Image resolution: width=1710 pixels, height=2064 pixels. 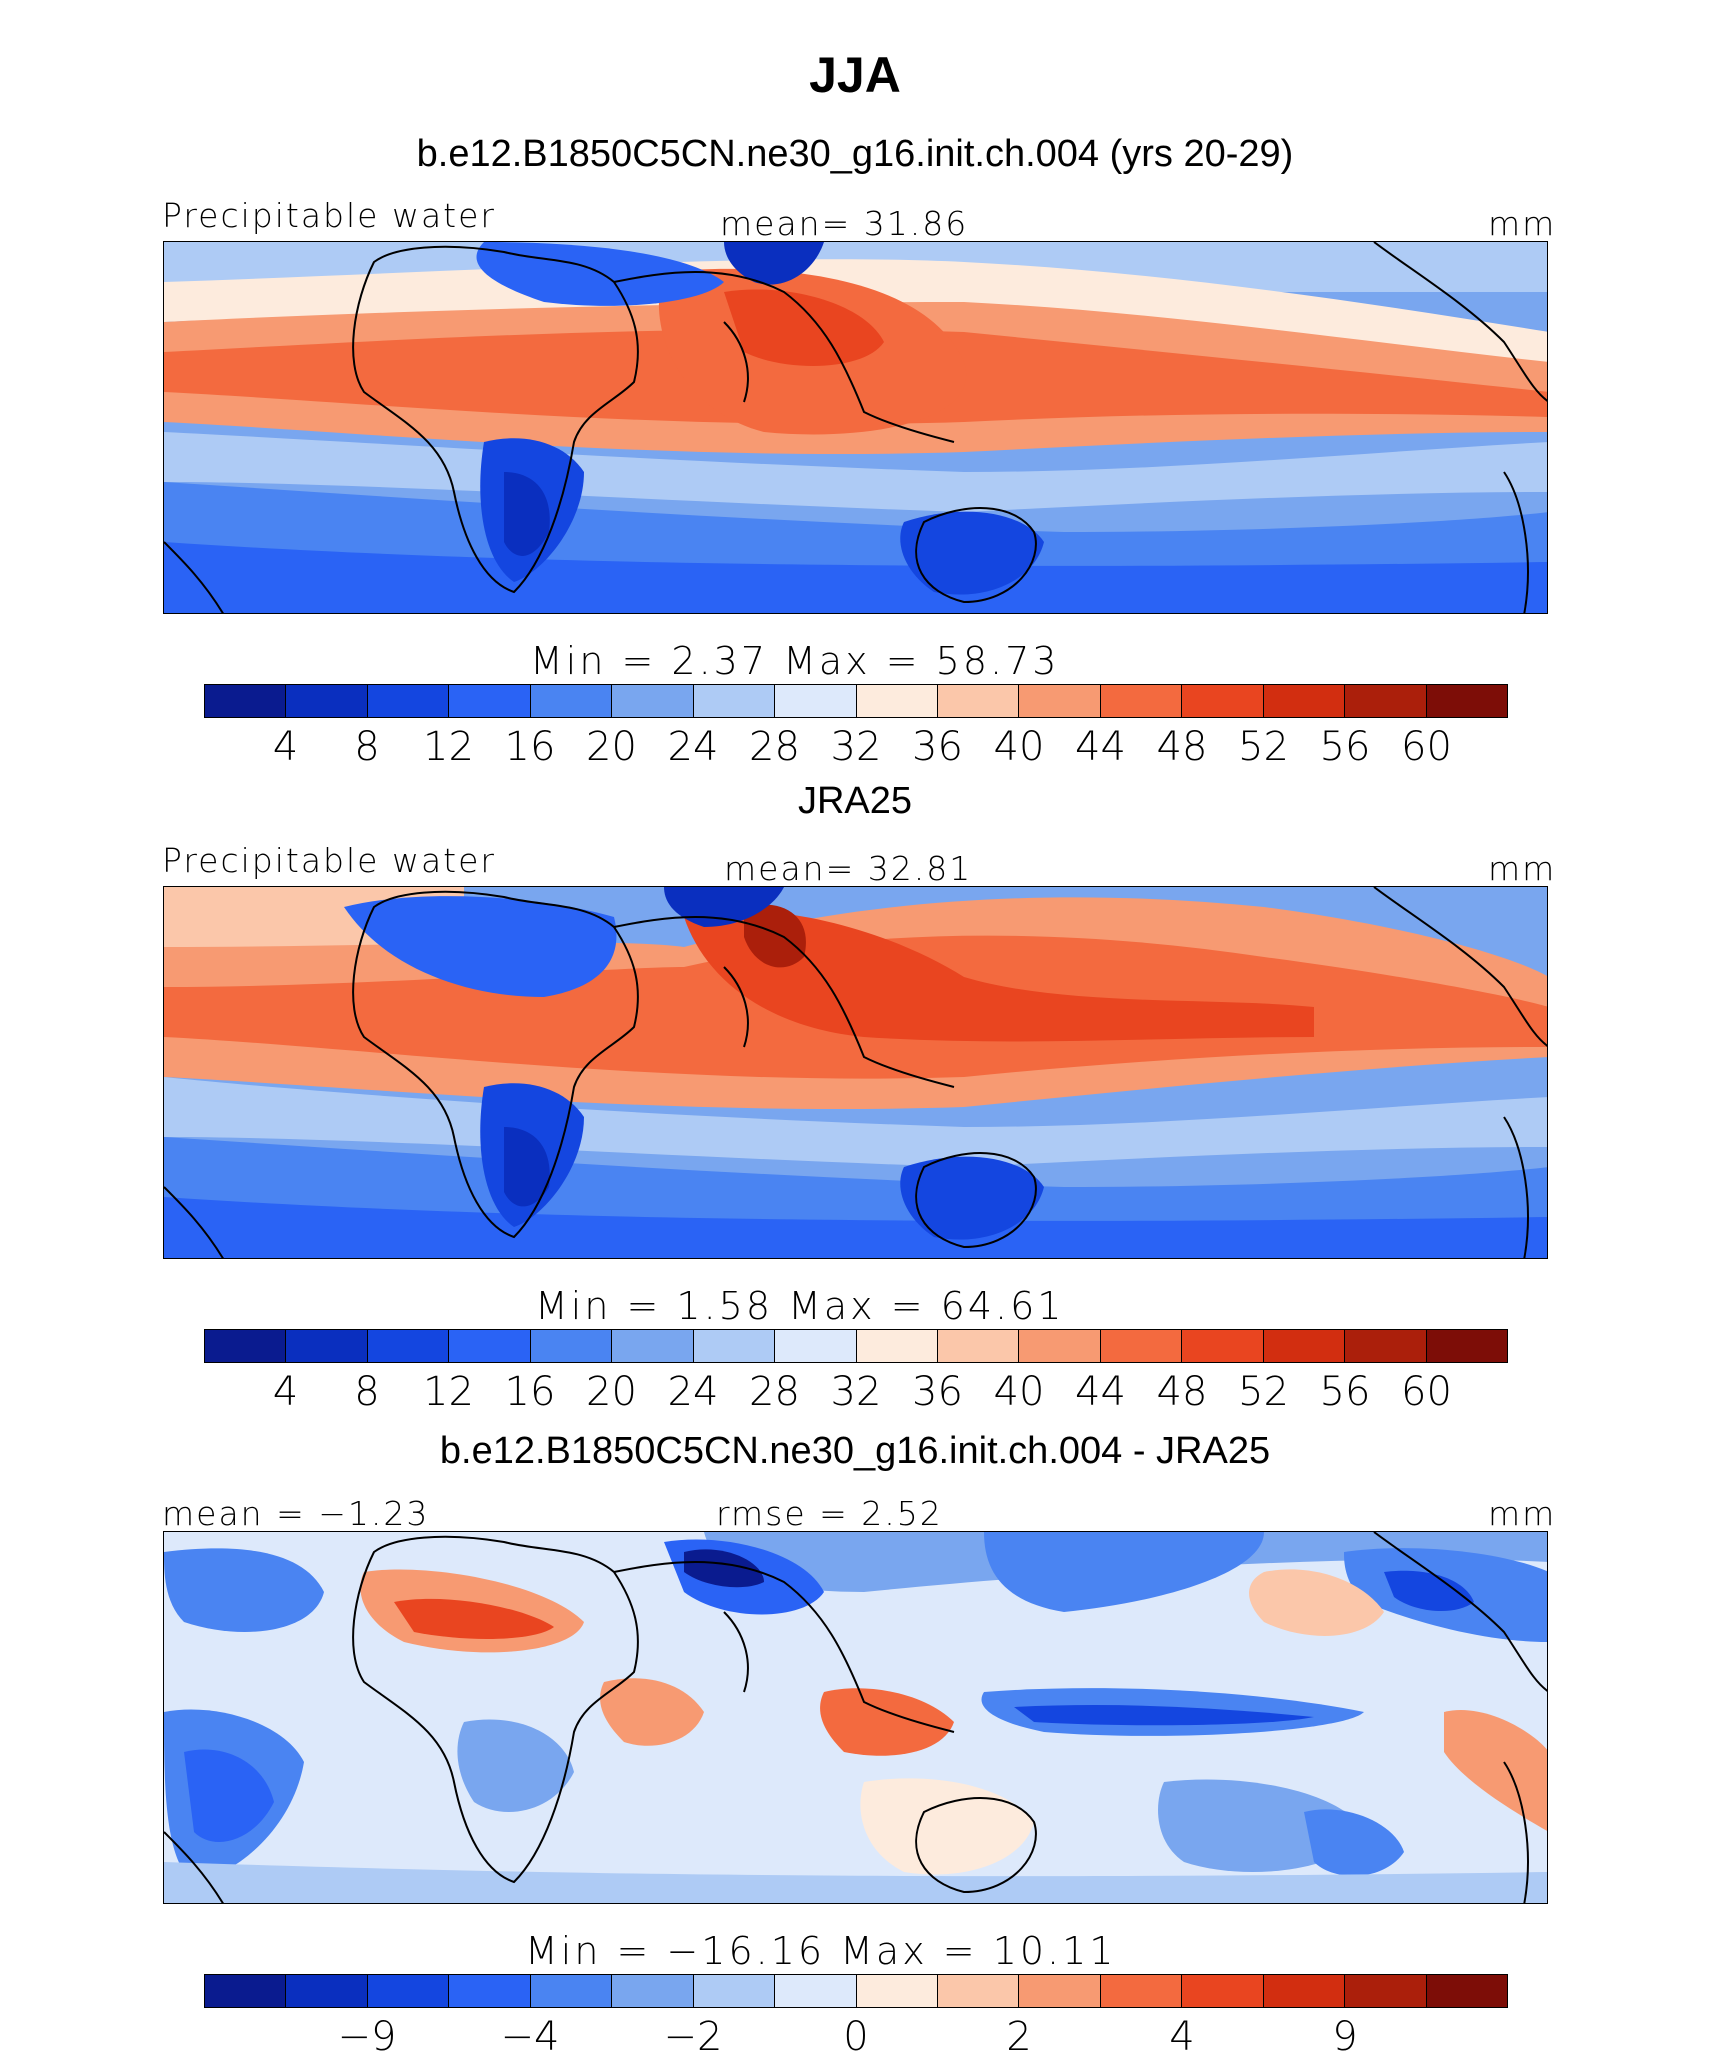 What do you see at coordinates (855, 1072) in the screenshot?
I see `panel-2-map` at bounding box center [855, 1072].